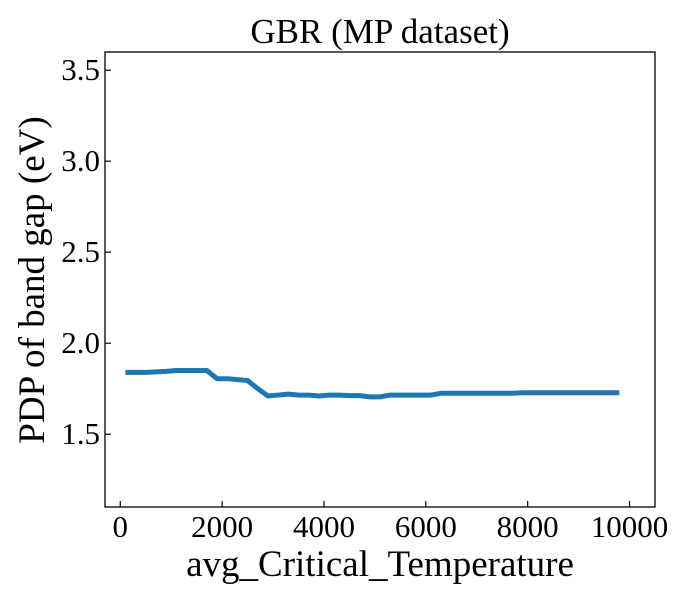 This screenshot has height=600, width=700. I want to click on y-tick-label: 1.5, so click(80, 433).